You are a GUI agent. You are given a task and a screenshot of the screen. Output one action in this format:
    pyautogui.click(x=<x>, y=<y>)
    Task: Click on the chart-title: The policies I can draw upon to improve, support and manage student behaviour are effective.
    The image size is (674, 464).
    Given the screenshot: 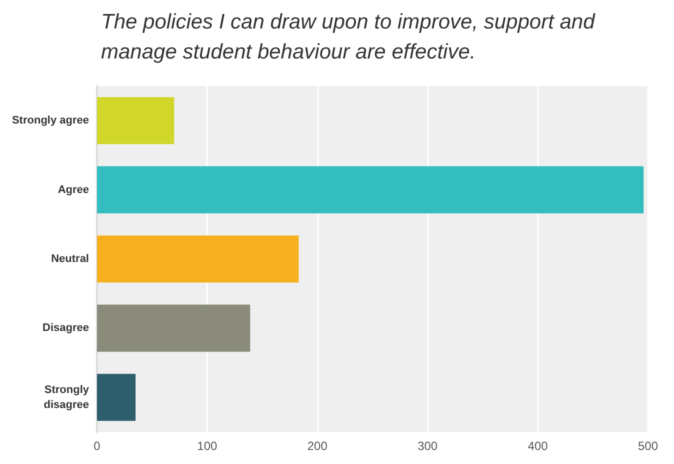 What is the action you would take?
    pyautogui.click(x=351, y=37)
    